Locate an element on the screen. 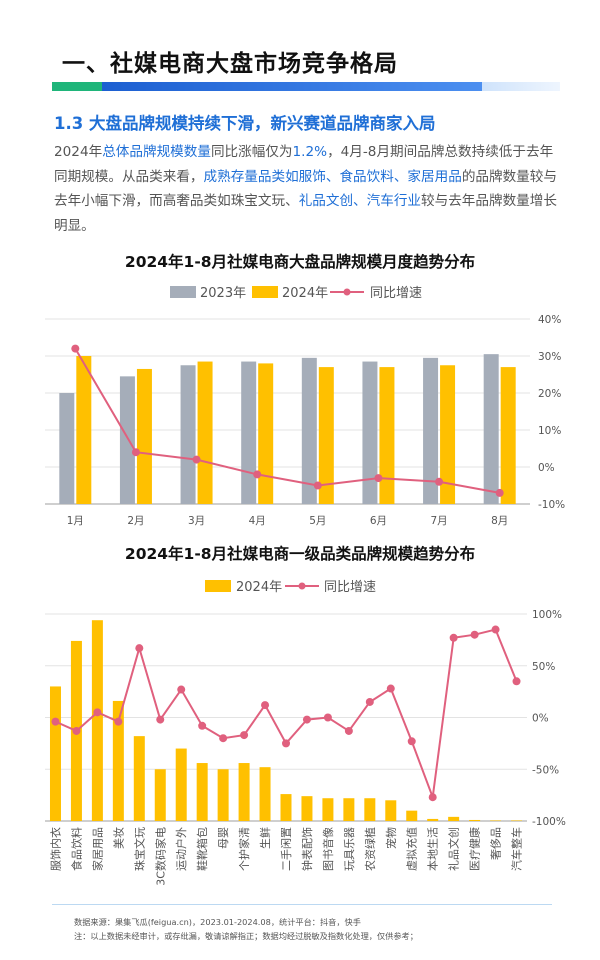  legend-2024-swatch is located at coordinates (265, 292).